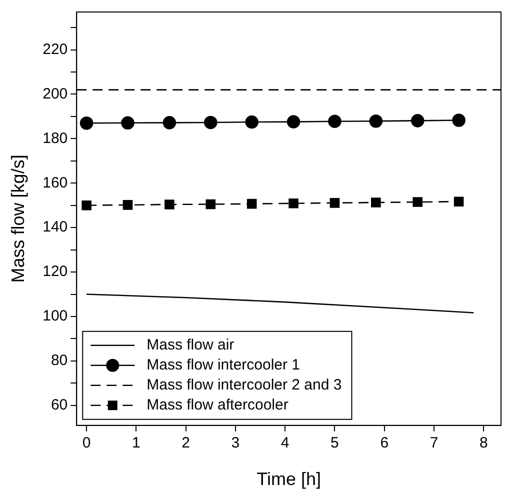 The image size is (517, 499). I want to click on x-tick-label: 8, so click(483, 443).